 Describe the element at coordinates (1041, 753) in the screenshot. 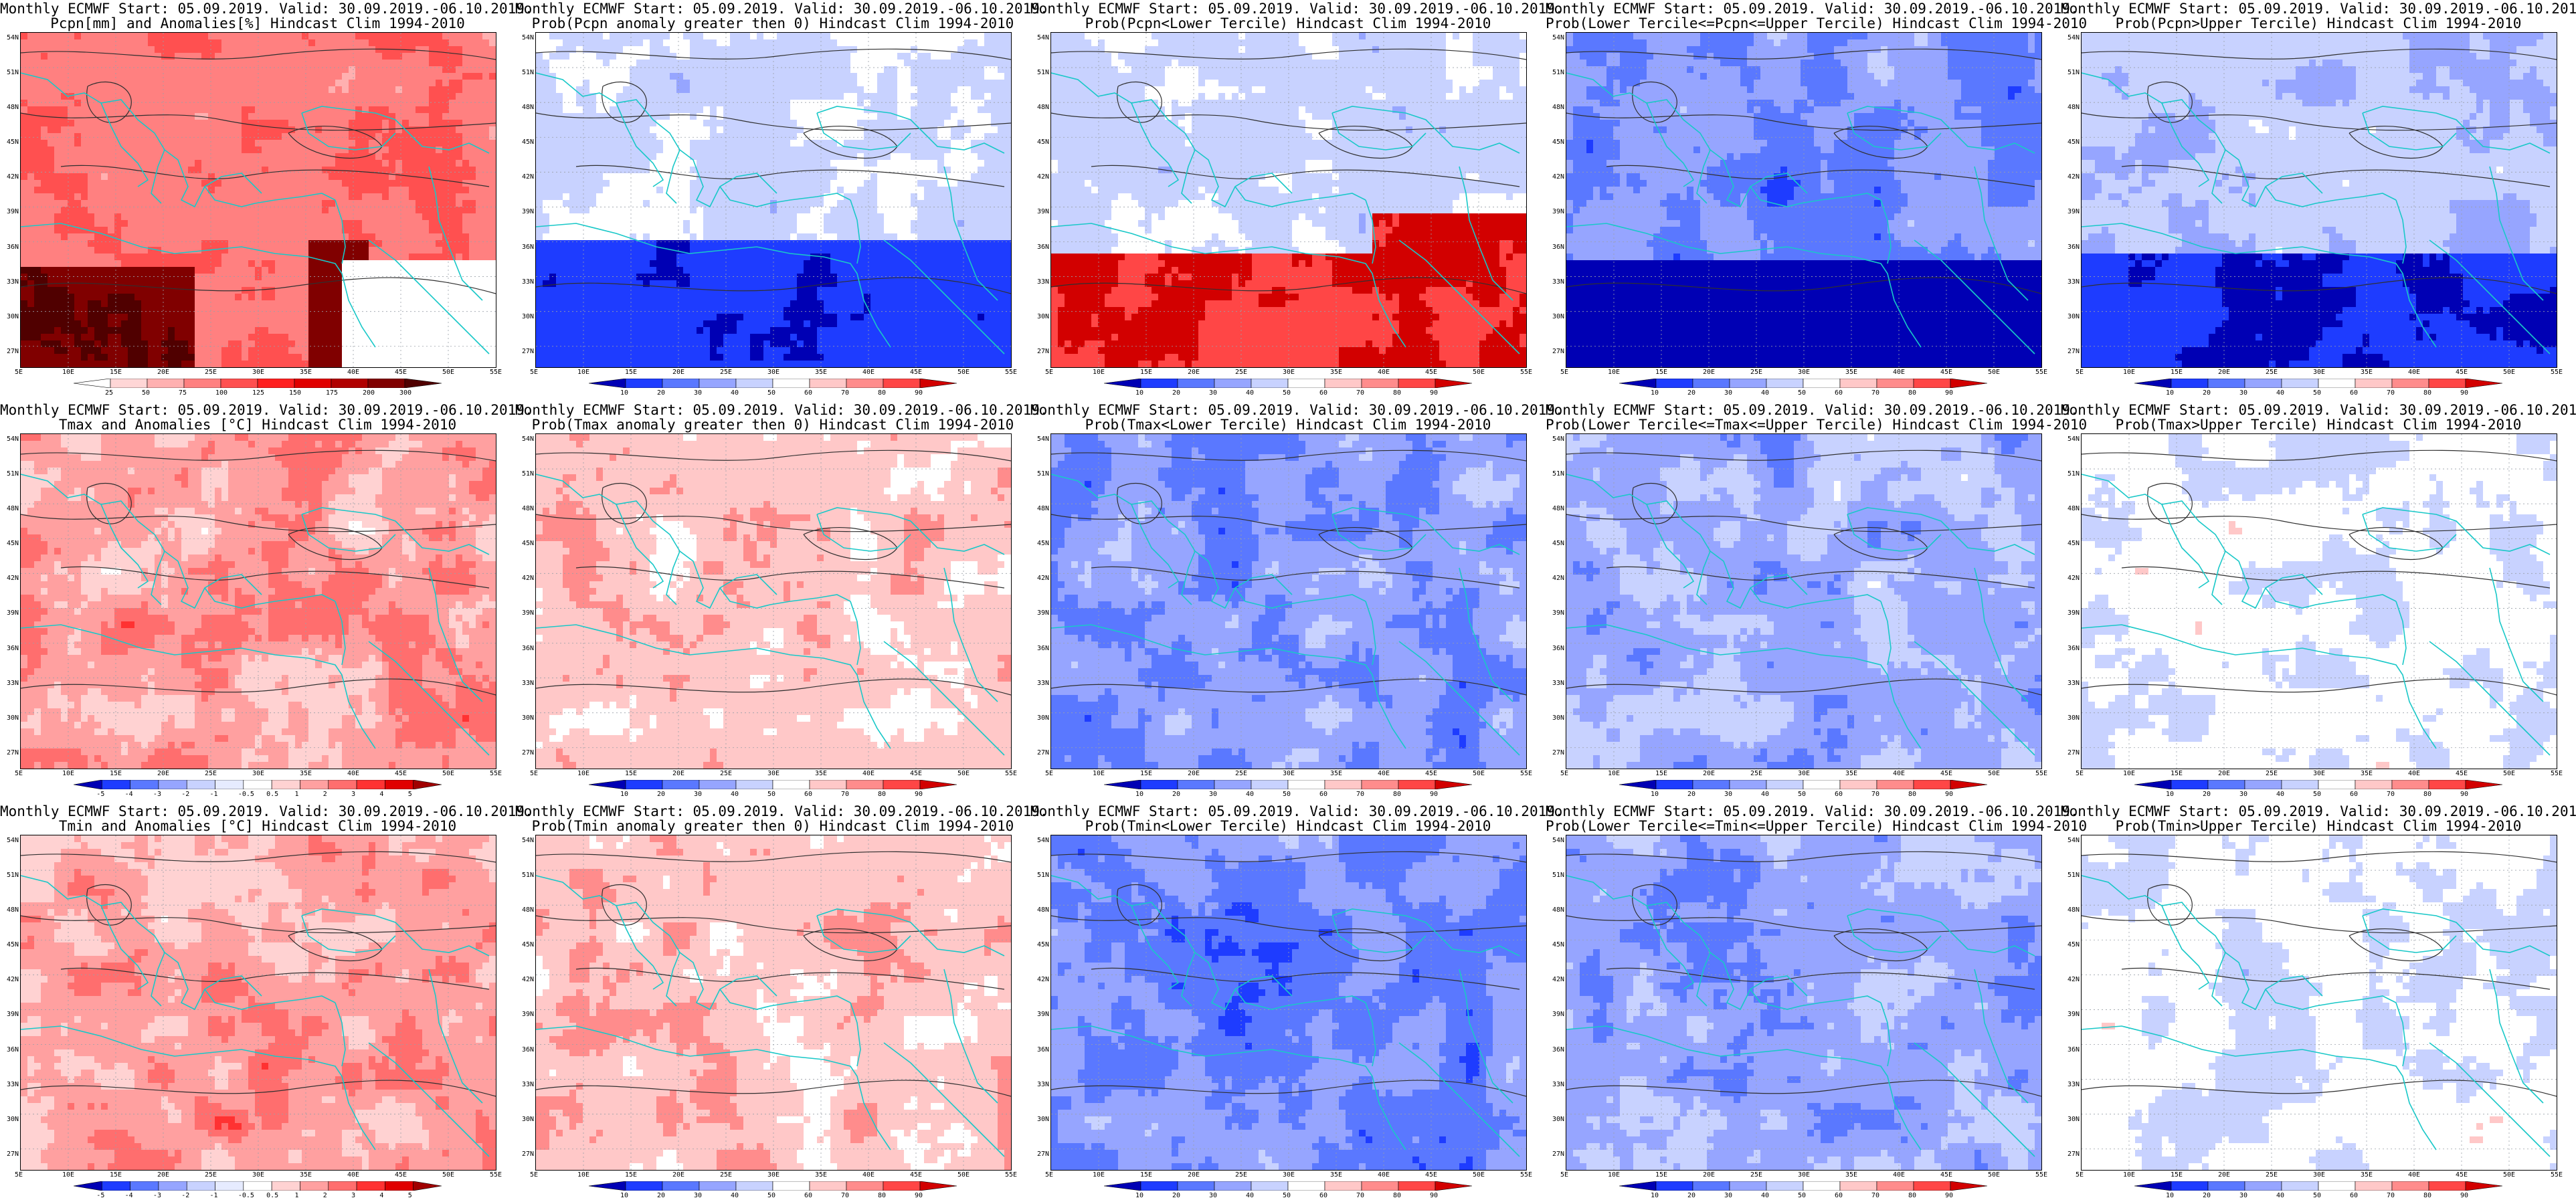

I see `lat-label: 27N` at that location.